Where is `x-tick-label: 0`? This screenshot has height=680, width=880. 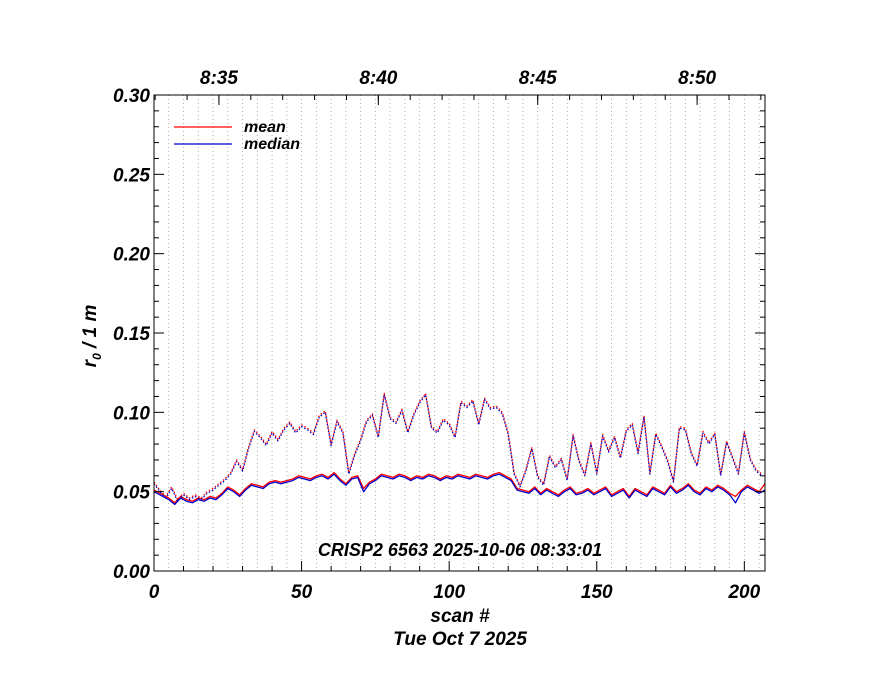
x-tick-label: 0 is located at coordinates (154, 592).